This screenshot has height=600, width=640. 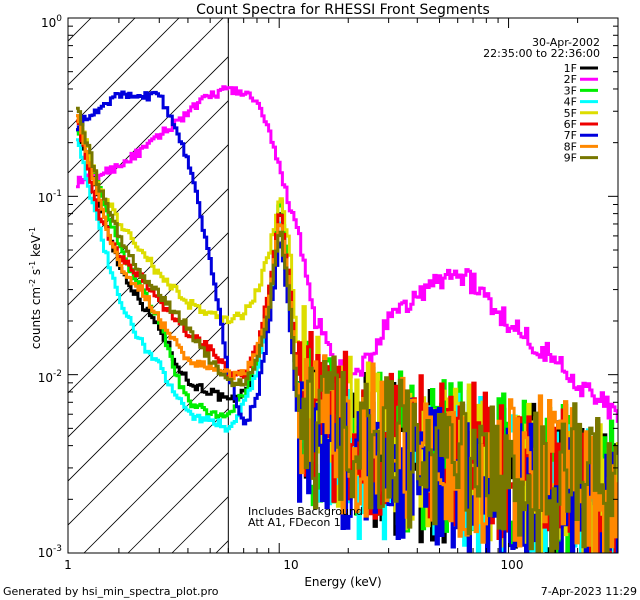 What do you see at coordinates (343, 10) in the screenshot?
I see `chart-title: Count Spectra for RHESSI Front Segments` at bounding box center [343, 10].